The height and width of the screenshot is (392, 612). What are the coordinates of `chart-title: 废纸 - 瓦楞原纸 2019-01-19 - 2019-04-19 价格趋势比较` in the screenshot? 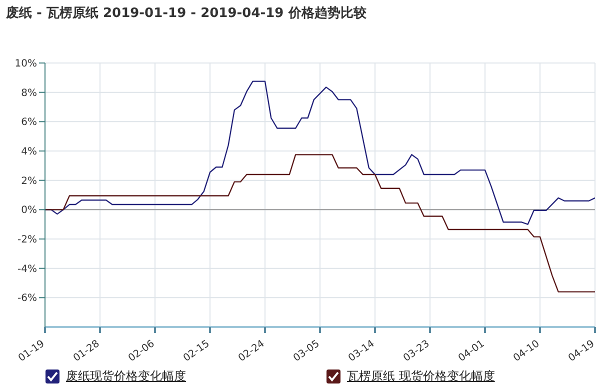 It's located at (186, 13).